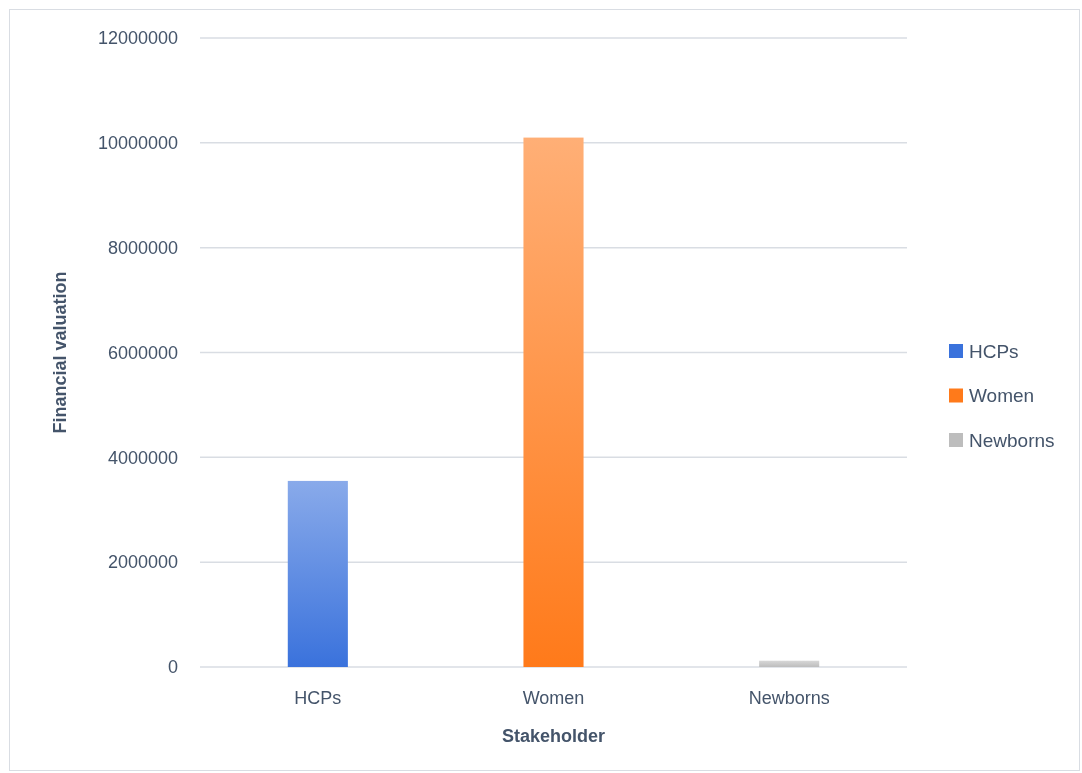 Image resolution: width=1082 pixels, height=773 pixels. I want to click on y-tick-label: 4000000, so click(142, 457).